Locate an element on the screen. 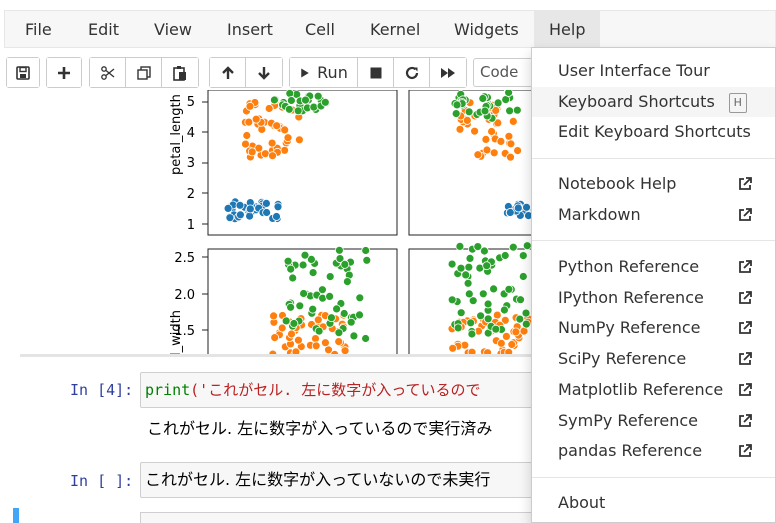 This screenshot has height=523, width=776. move-down-button is located at coordinates (264, 72).